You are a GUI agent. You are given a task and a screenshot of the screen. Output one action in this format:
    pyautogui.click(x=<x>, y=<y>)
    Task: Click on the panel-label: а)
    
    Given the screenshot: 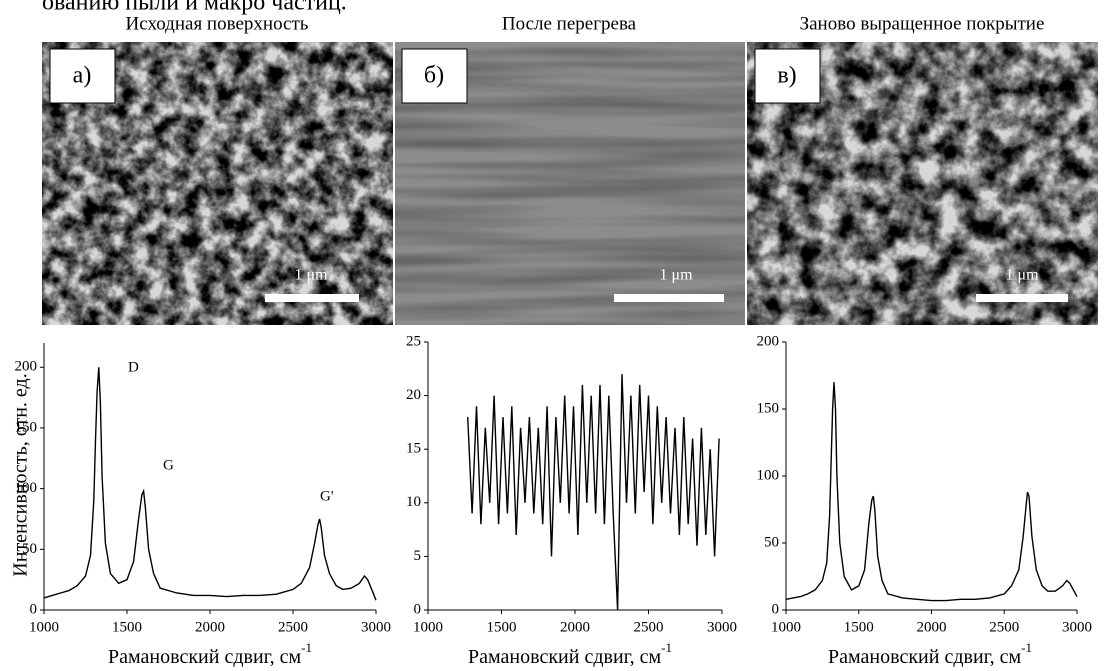 What is the action you would take?
    pyautogui.click(x=82, y=76)
    